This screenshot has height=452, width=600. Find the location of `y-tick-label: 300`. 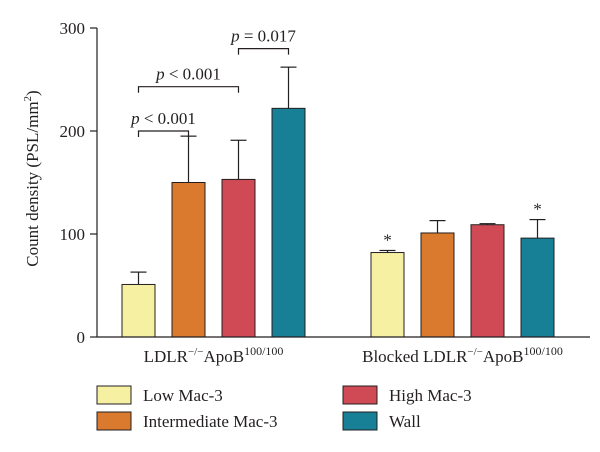

y-tick-label: 300 is located at coordinates (73, 28).